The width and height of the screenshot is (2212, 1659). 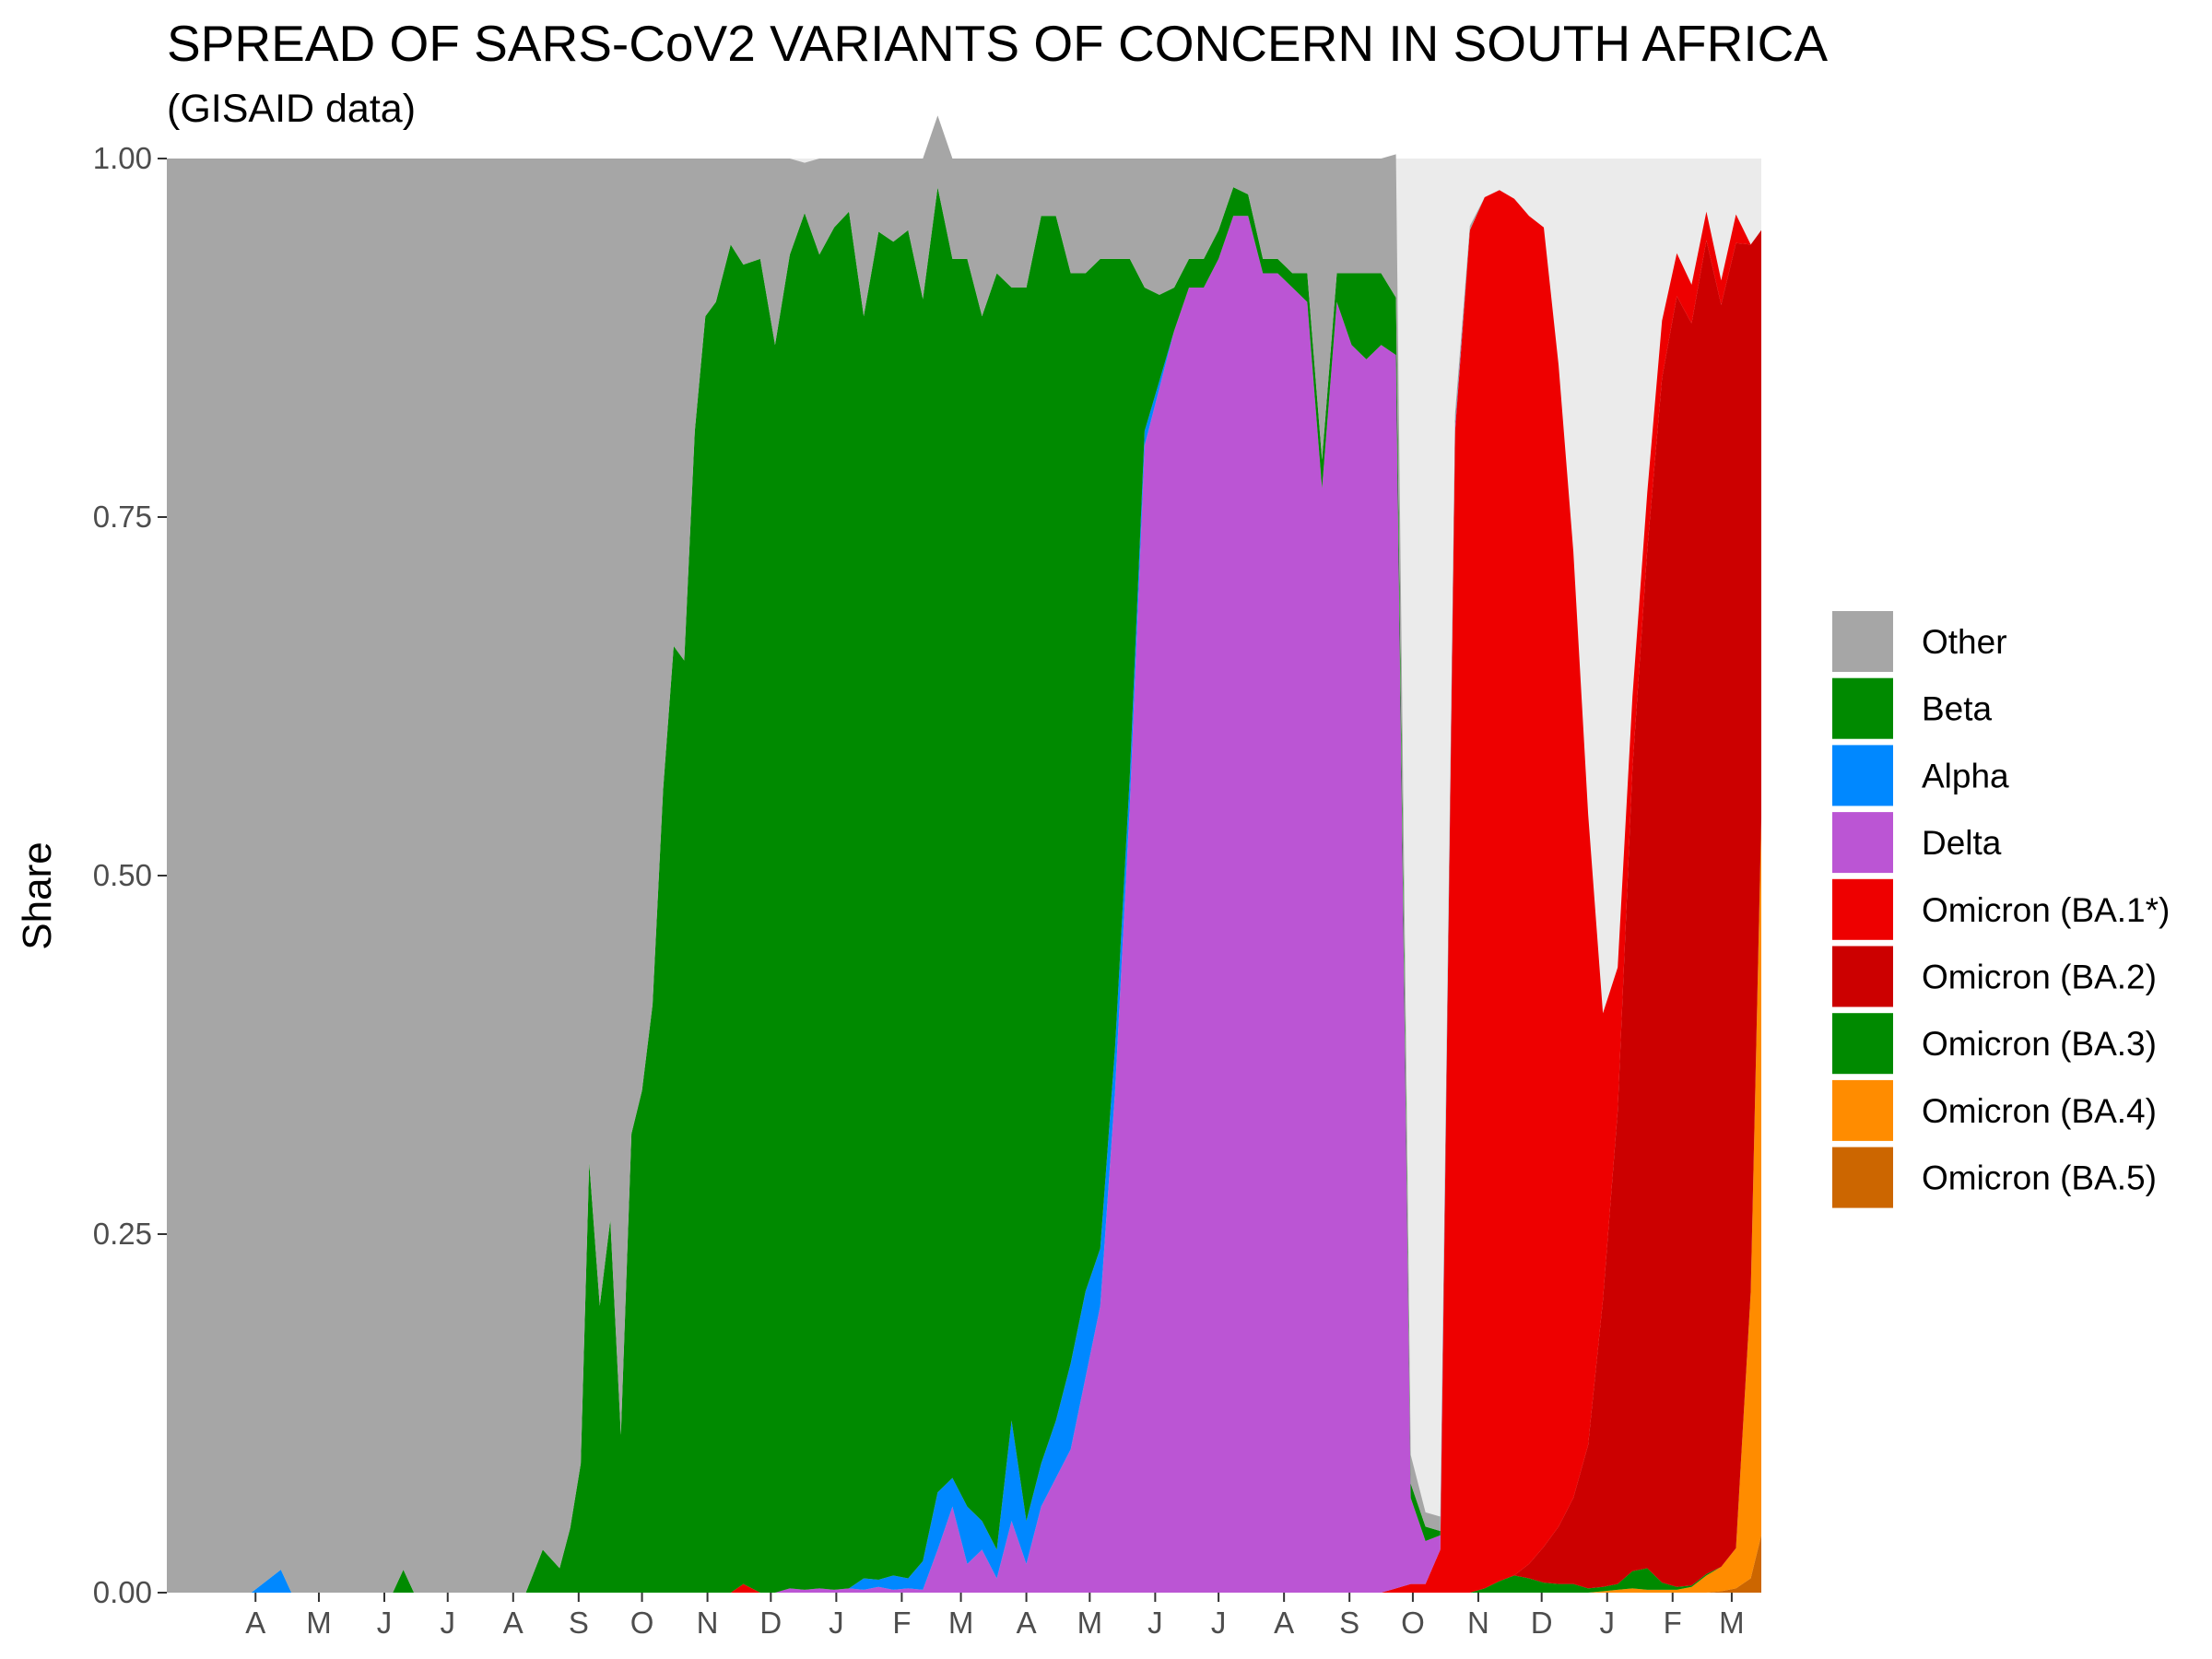 I want to click on y-tick-label: 0.25, so click(x=122, y=1234).